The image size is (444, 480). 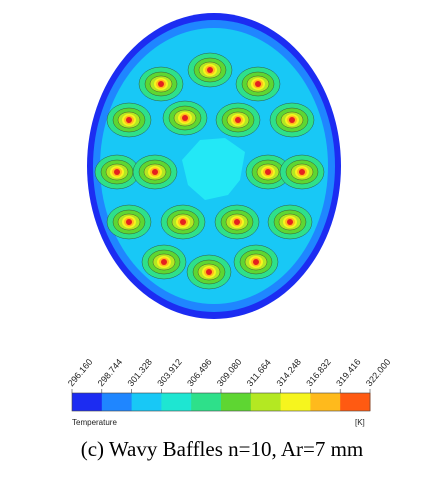 What do you see at coordinates (222, 449) in the screenshot?
I see `caption: (c) Wavy Baffles n=10, Ar=7 mm` at bounding box center [222, 449].